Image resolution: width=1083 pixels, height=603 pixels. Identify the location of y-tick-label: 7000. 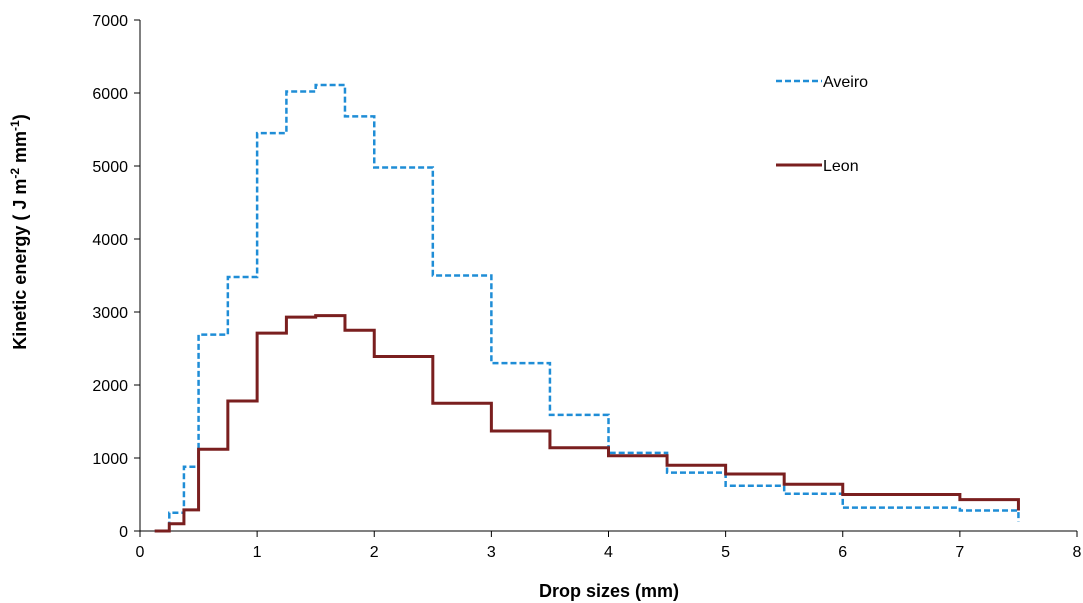
(110, 21).